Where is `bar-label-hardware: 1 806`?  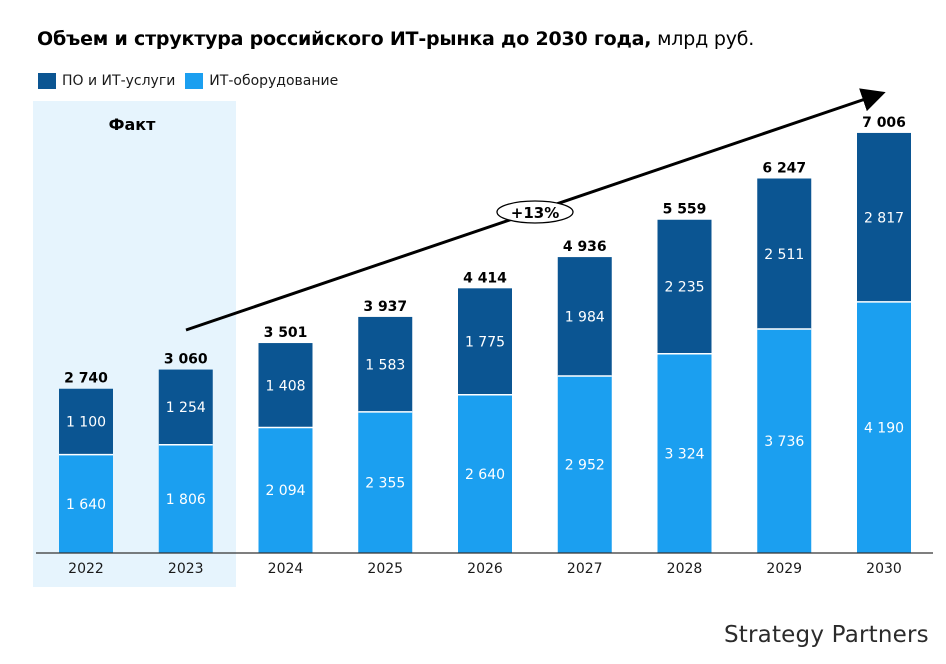 bar-label-hardware: 1 806 is located at coordinates (186, 500).